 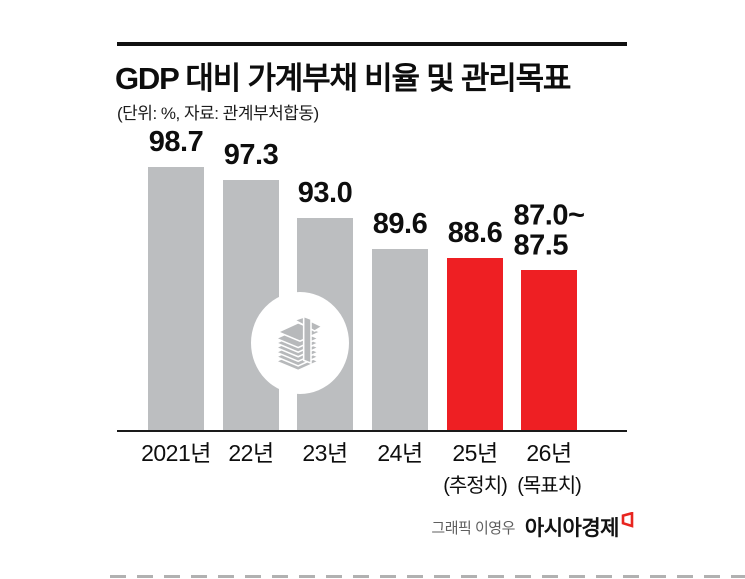 I want to click on x-tick-year: 2021년, so click(x=176, y=453).